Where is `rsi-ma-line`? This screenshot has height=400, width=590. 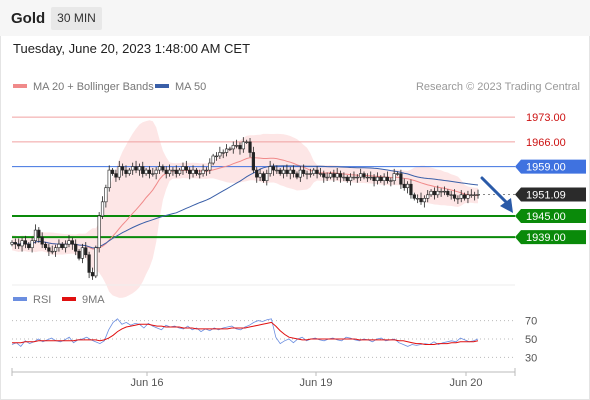
rsi-ma-line is located at coordinates (245, 333).